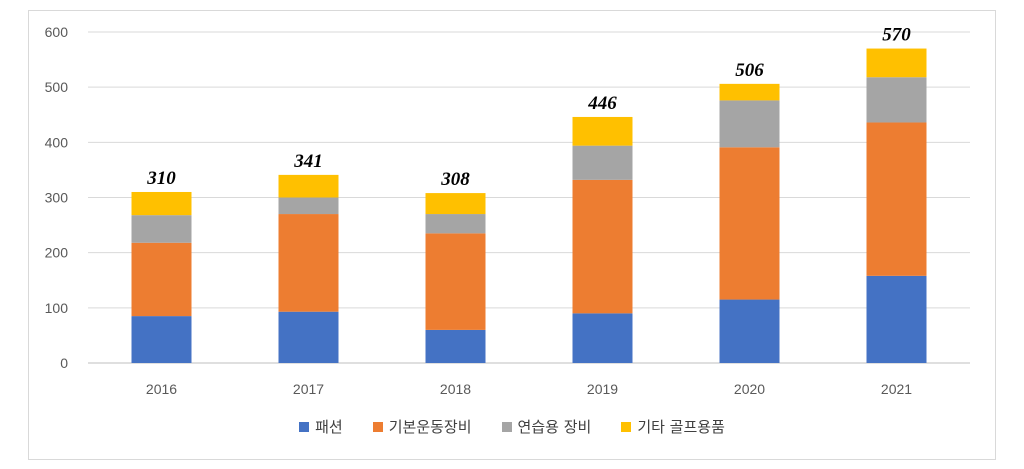 The height and width of the screenshot is (469, 1024). What do you see at coordinates (57, 198) in the screenshot?
I see `y-tick-label: 300` at bounding box center [57, 198].